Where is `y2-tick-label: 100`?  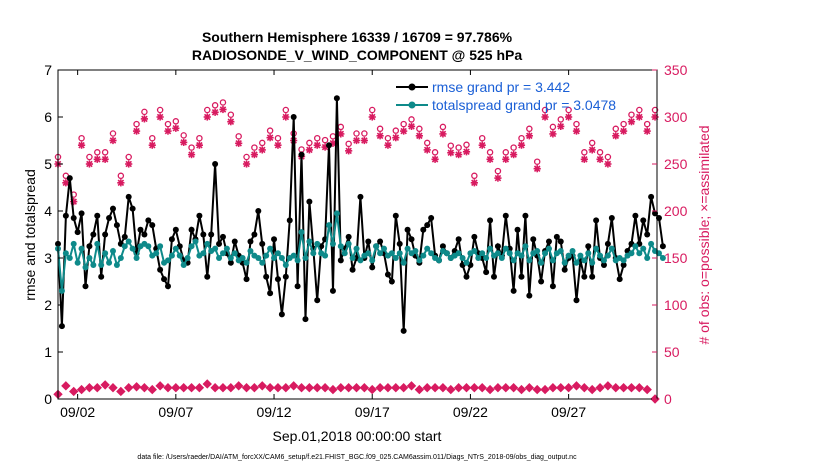 y2-tick-label: 100 is located at coordinates (676, 305).